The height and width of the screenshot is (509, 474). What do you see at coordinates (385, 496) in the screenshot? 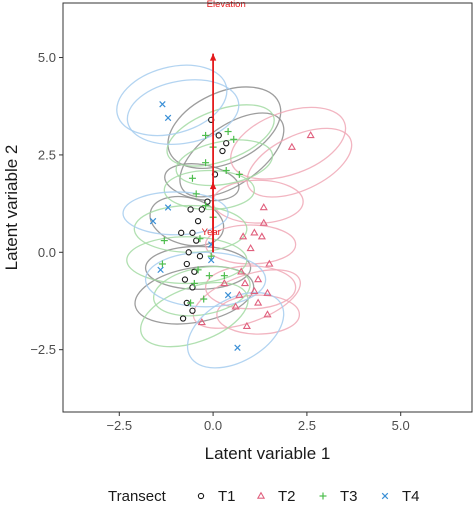
I see `legend-key-t4` at bounding box center [385, 496].